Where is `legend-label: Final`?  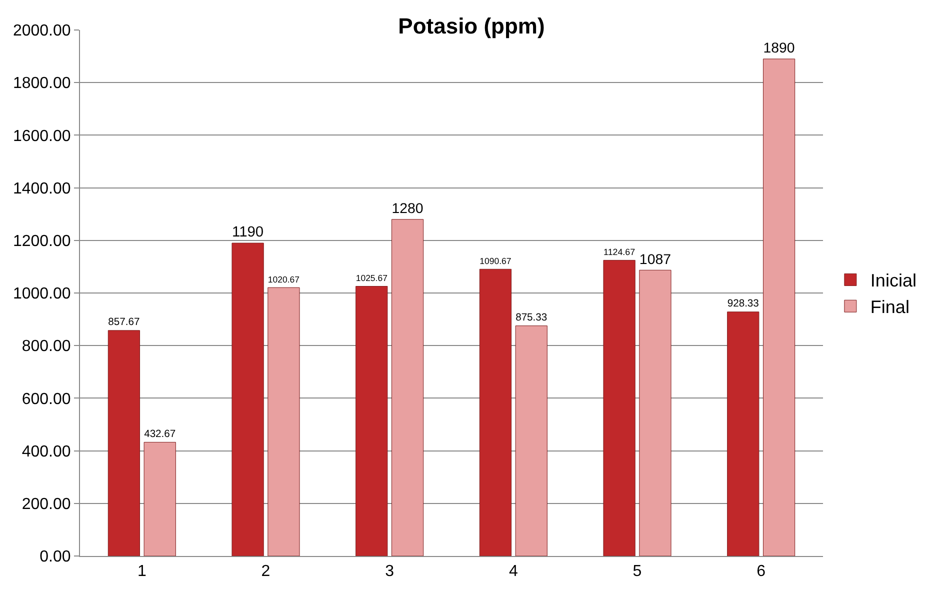
legend-label: Final is located at coordinates (890, 307).